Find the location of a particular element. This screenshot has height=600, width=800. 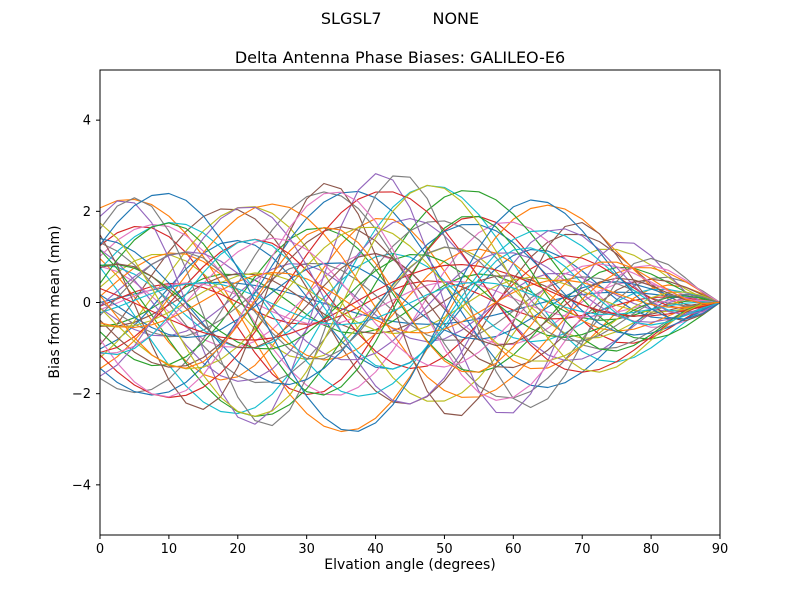

x-tick-label: 60 is located at coordinates (513, 549).